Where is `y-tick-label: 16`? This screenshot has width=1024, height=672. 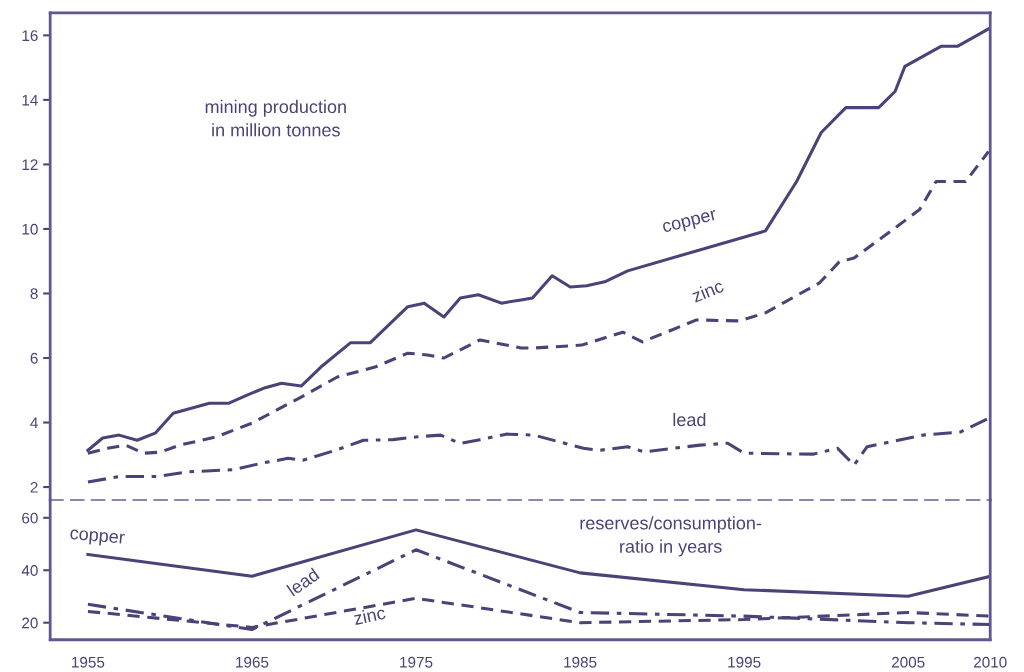
y-tick-label: 16 is located at coordinates (30, 36).